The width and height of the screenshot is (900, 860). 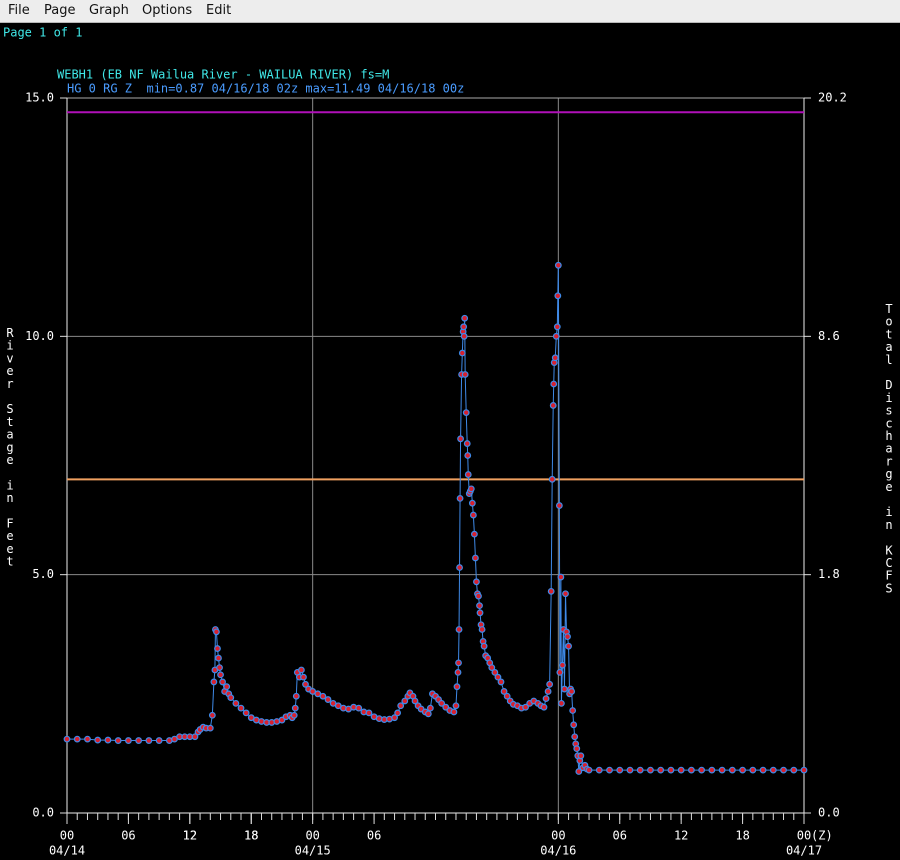 What do you see at coordinates (167, 10) in the screenshot?
I see `menu-options: Options` at bounding box center [167, 10].